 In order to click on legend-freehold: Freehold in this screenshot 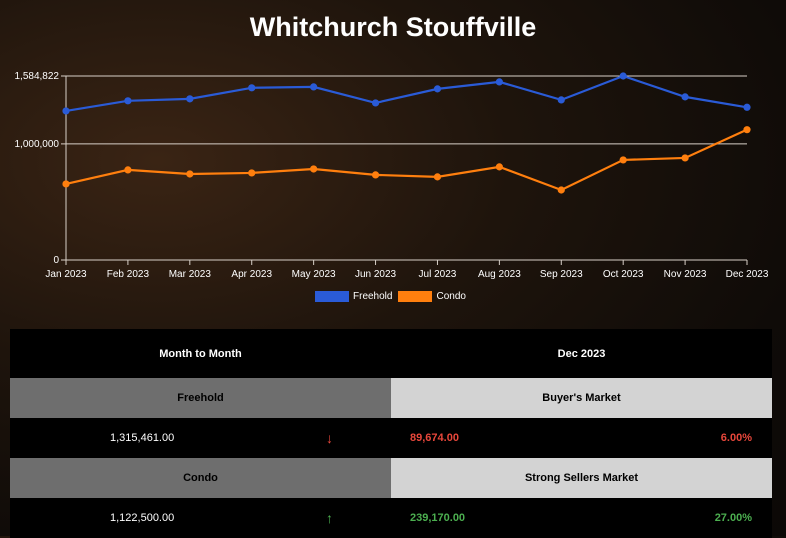, I will do `click(353, 296)`.